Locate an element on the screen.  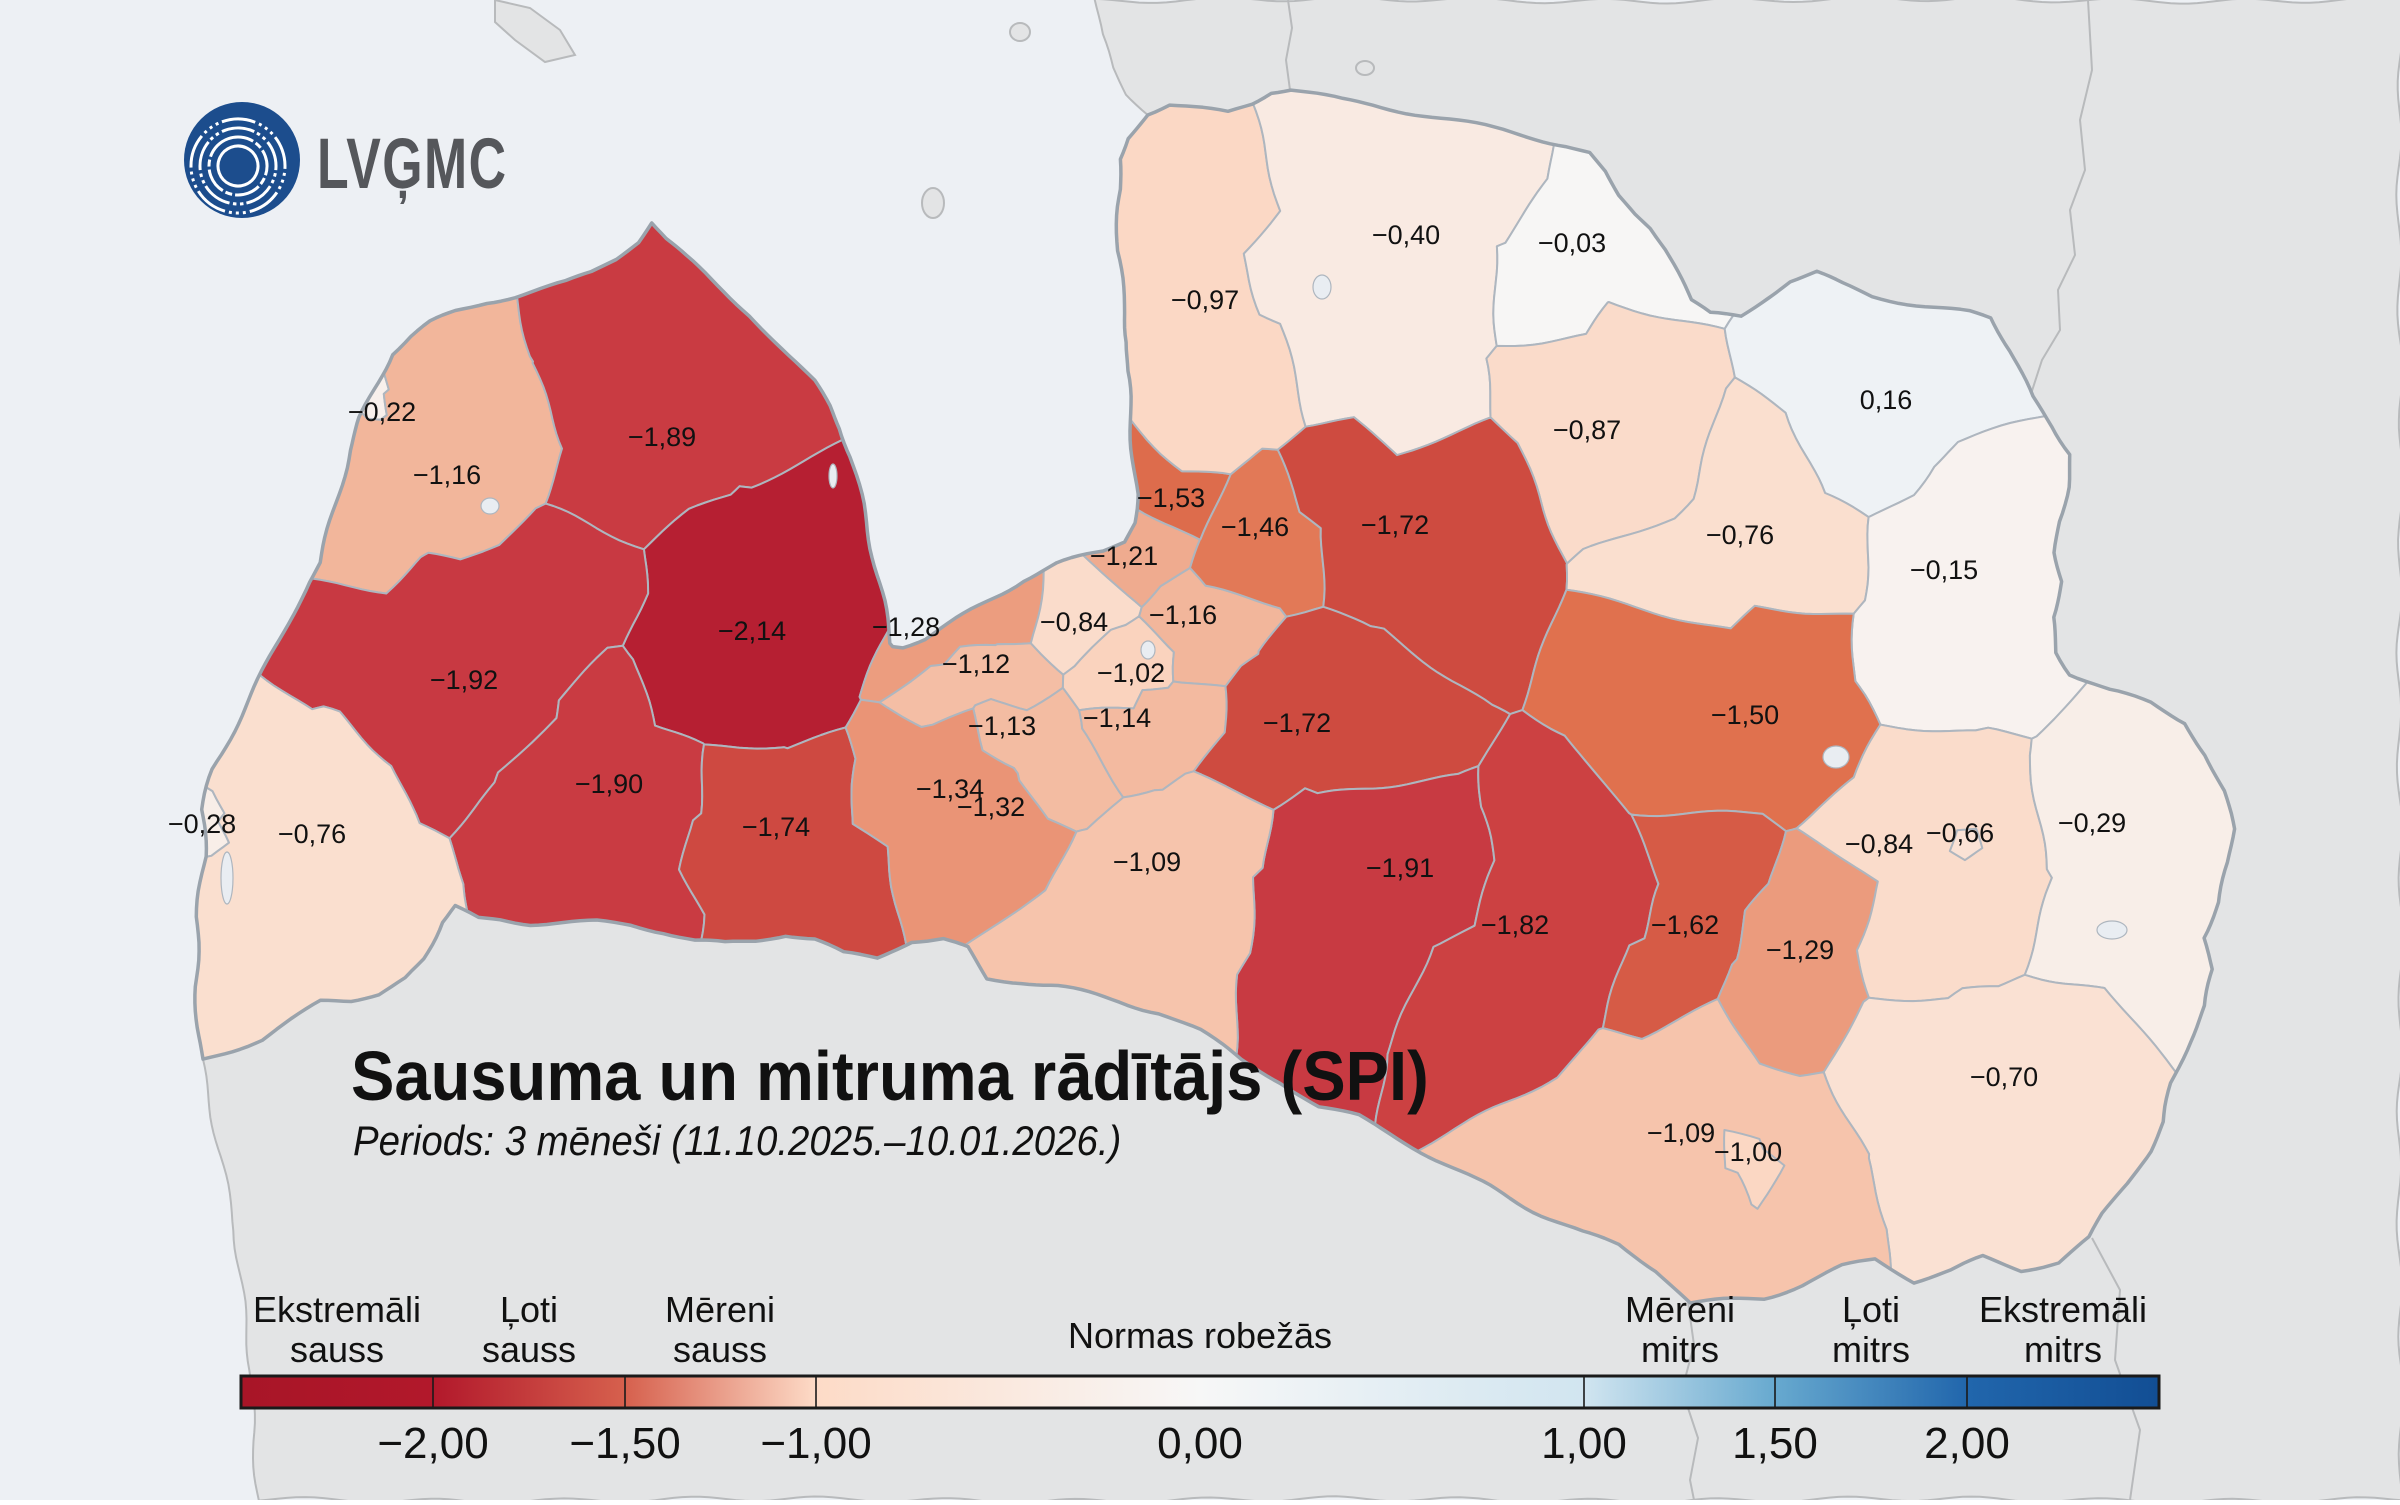
svg-text: −0,87 is located at coordinates (1587, 430).